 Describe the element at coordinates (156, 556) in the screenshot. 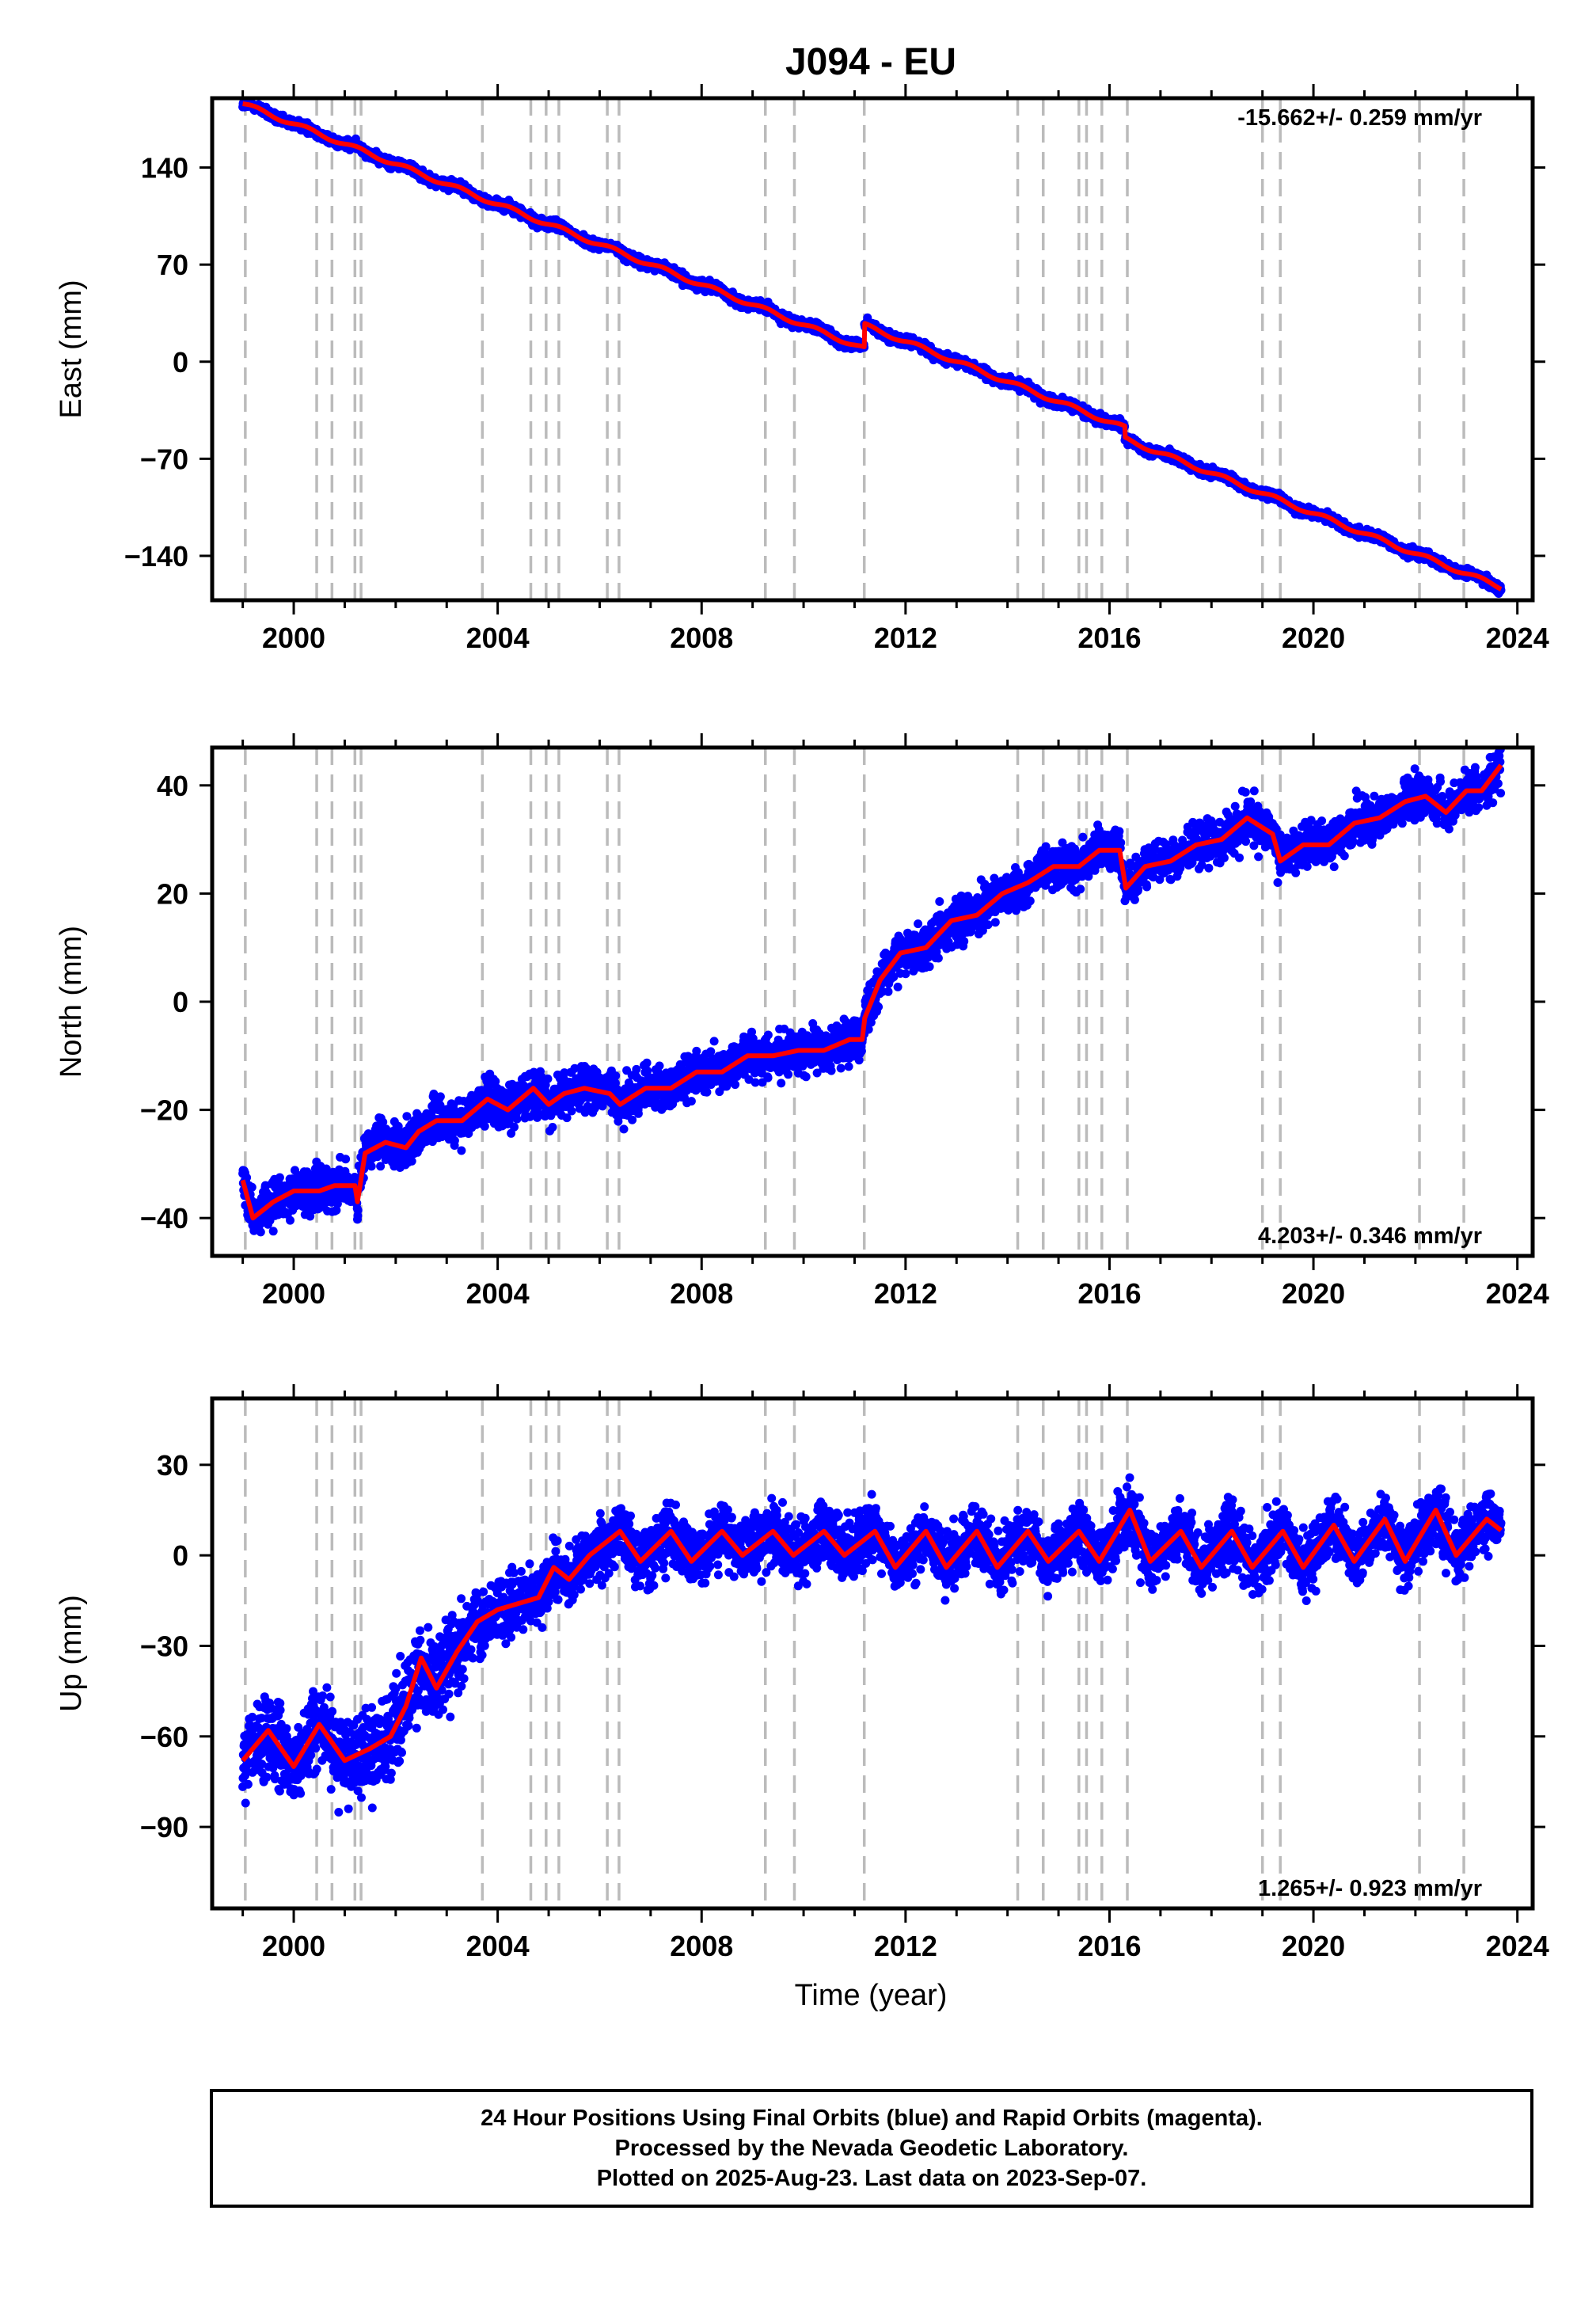

I see `y-tick-label: −140` at that location.